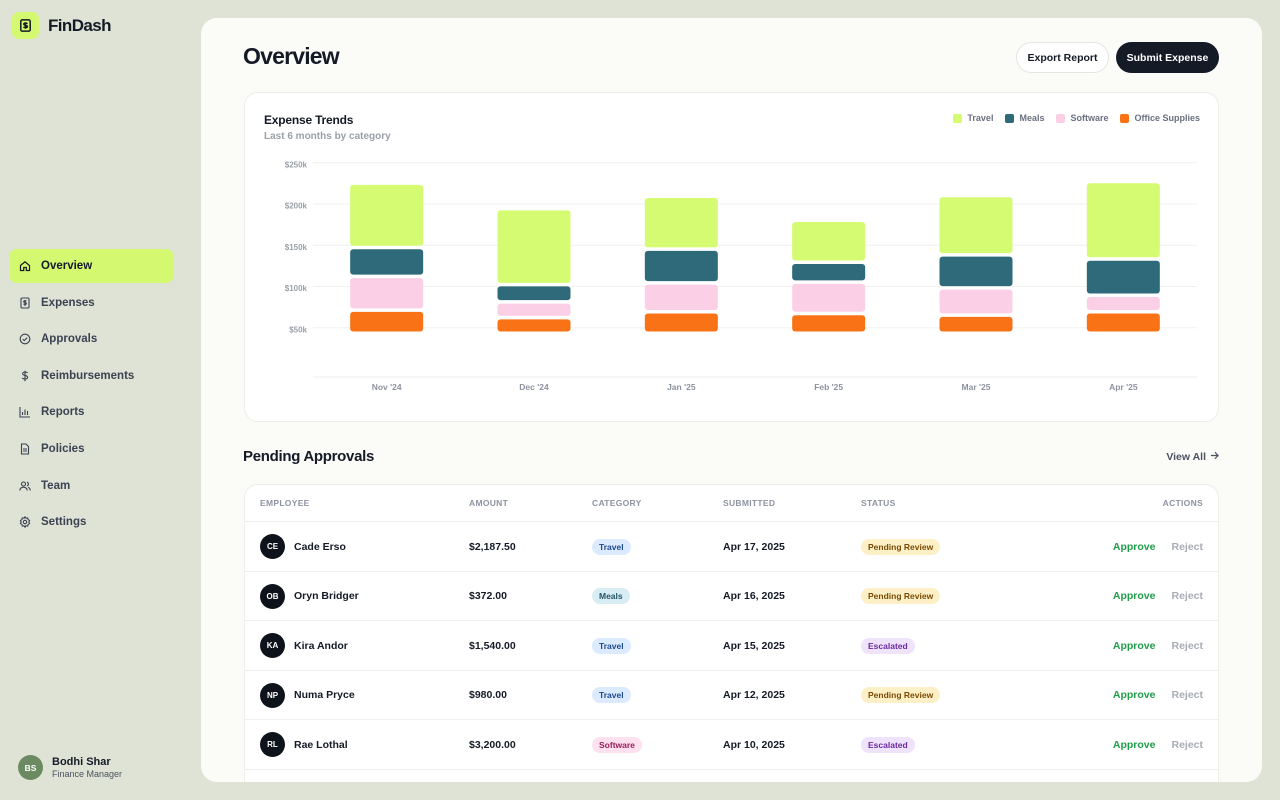 The width and height of the screenshot is (1280, 800). What do you see at coordinates (91, 412) in the screenshot?
I see `sidebar-item-reports: Reports` at bounding box center [91, 412].